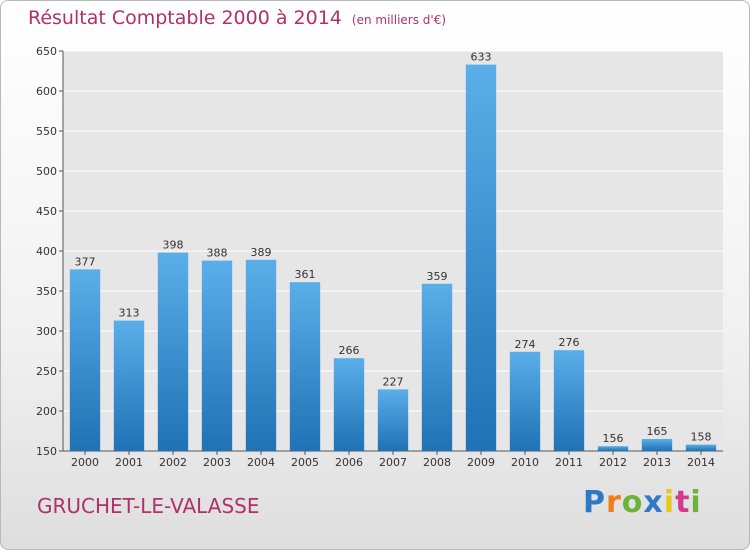 The width and height of the screenshot is (750, 550). What do you see at coordinates (46, 131) in the screenshot?
I see `y-tick-label: 550` at bounding box center [46, 131].